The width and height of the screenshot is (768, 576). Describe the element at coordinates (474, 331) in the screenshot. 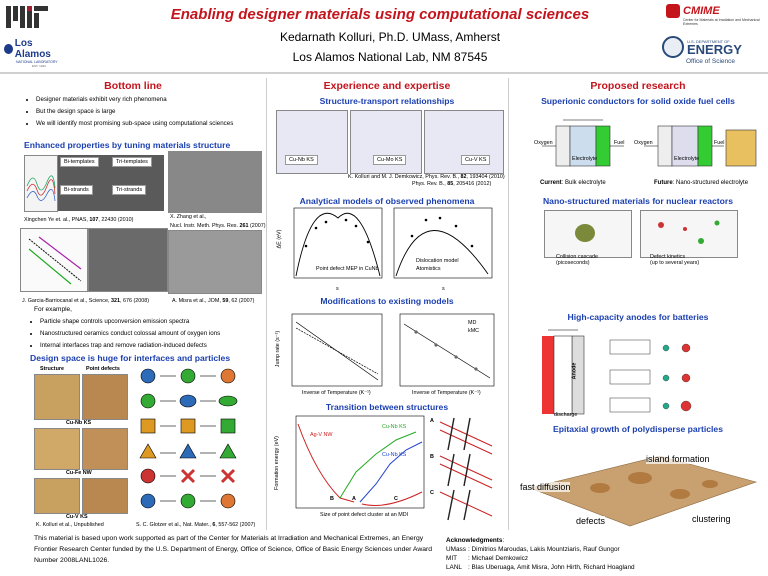

I see `legend-kmc: kMC` at that location.